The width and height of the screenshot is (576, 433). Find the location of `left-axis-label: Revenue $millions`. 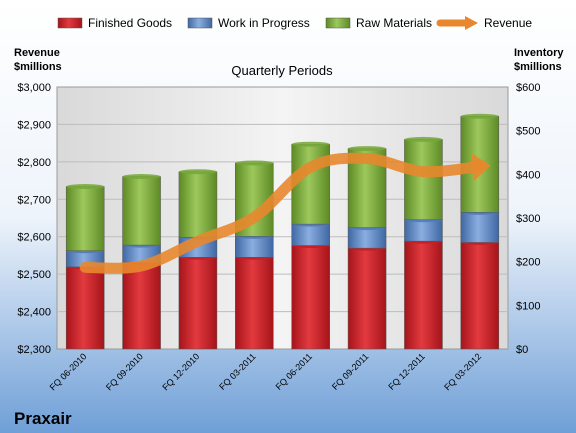

left-axis-label: Revenue $millions is located at coordinates (38, 60).